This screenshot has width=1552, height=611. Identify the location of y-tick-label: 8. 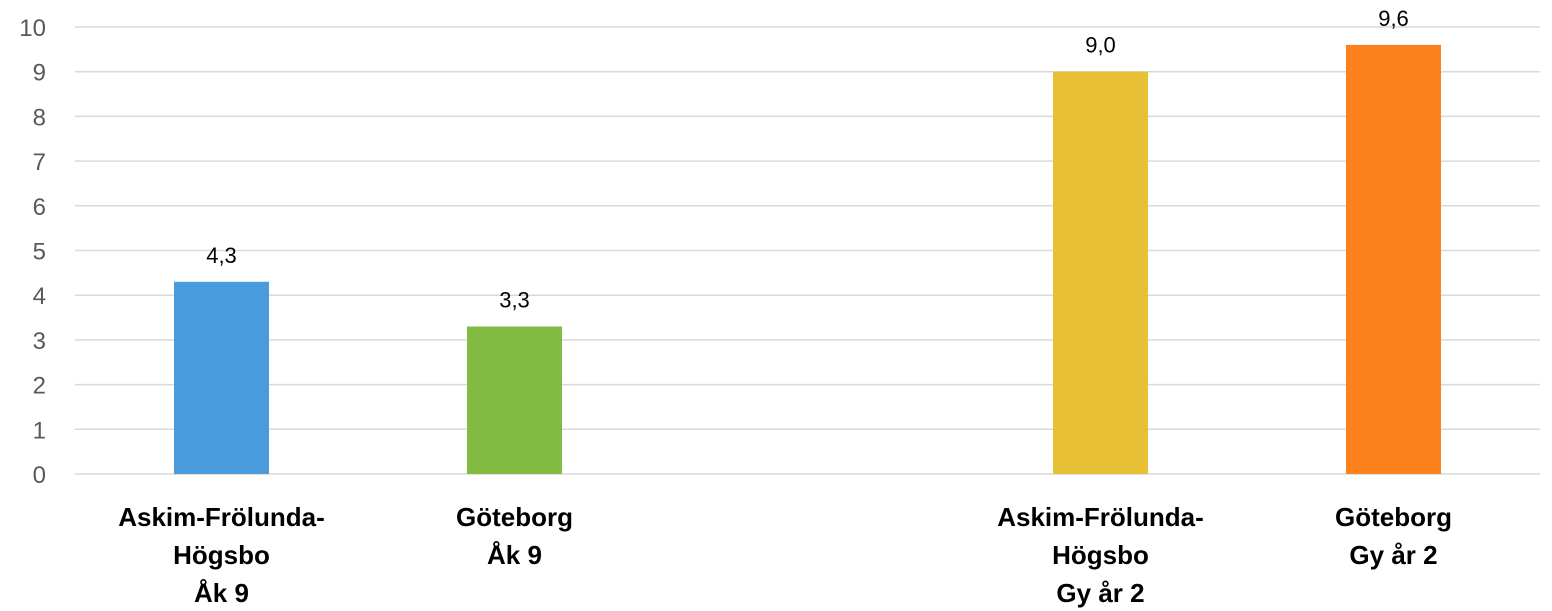
(39, 117).